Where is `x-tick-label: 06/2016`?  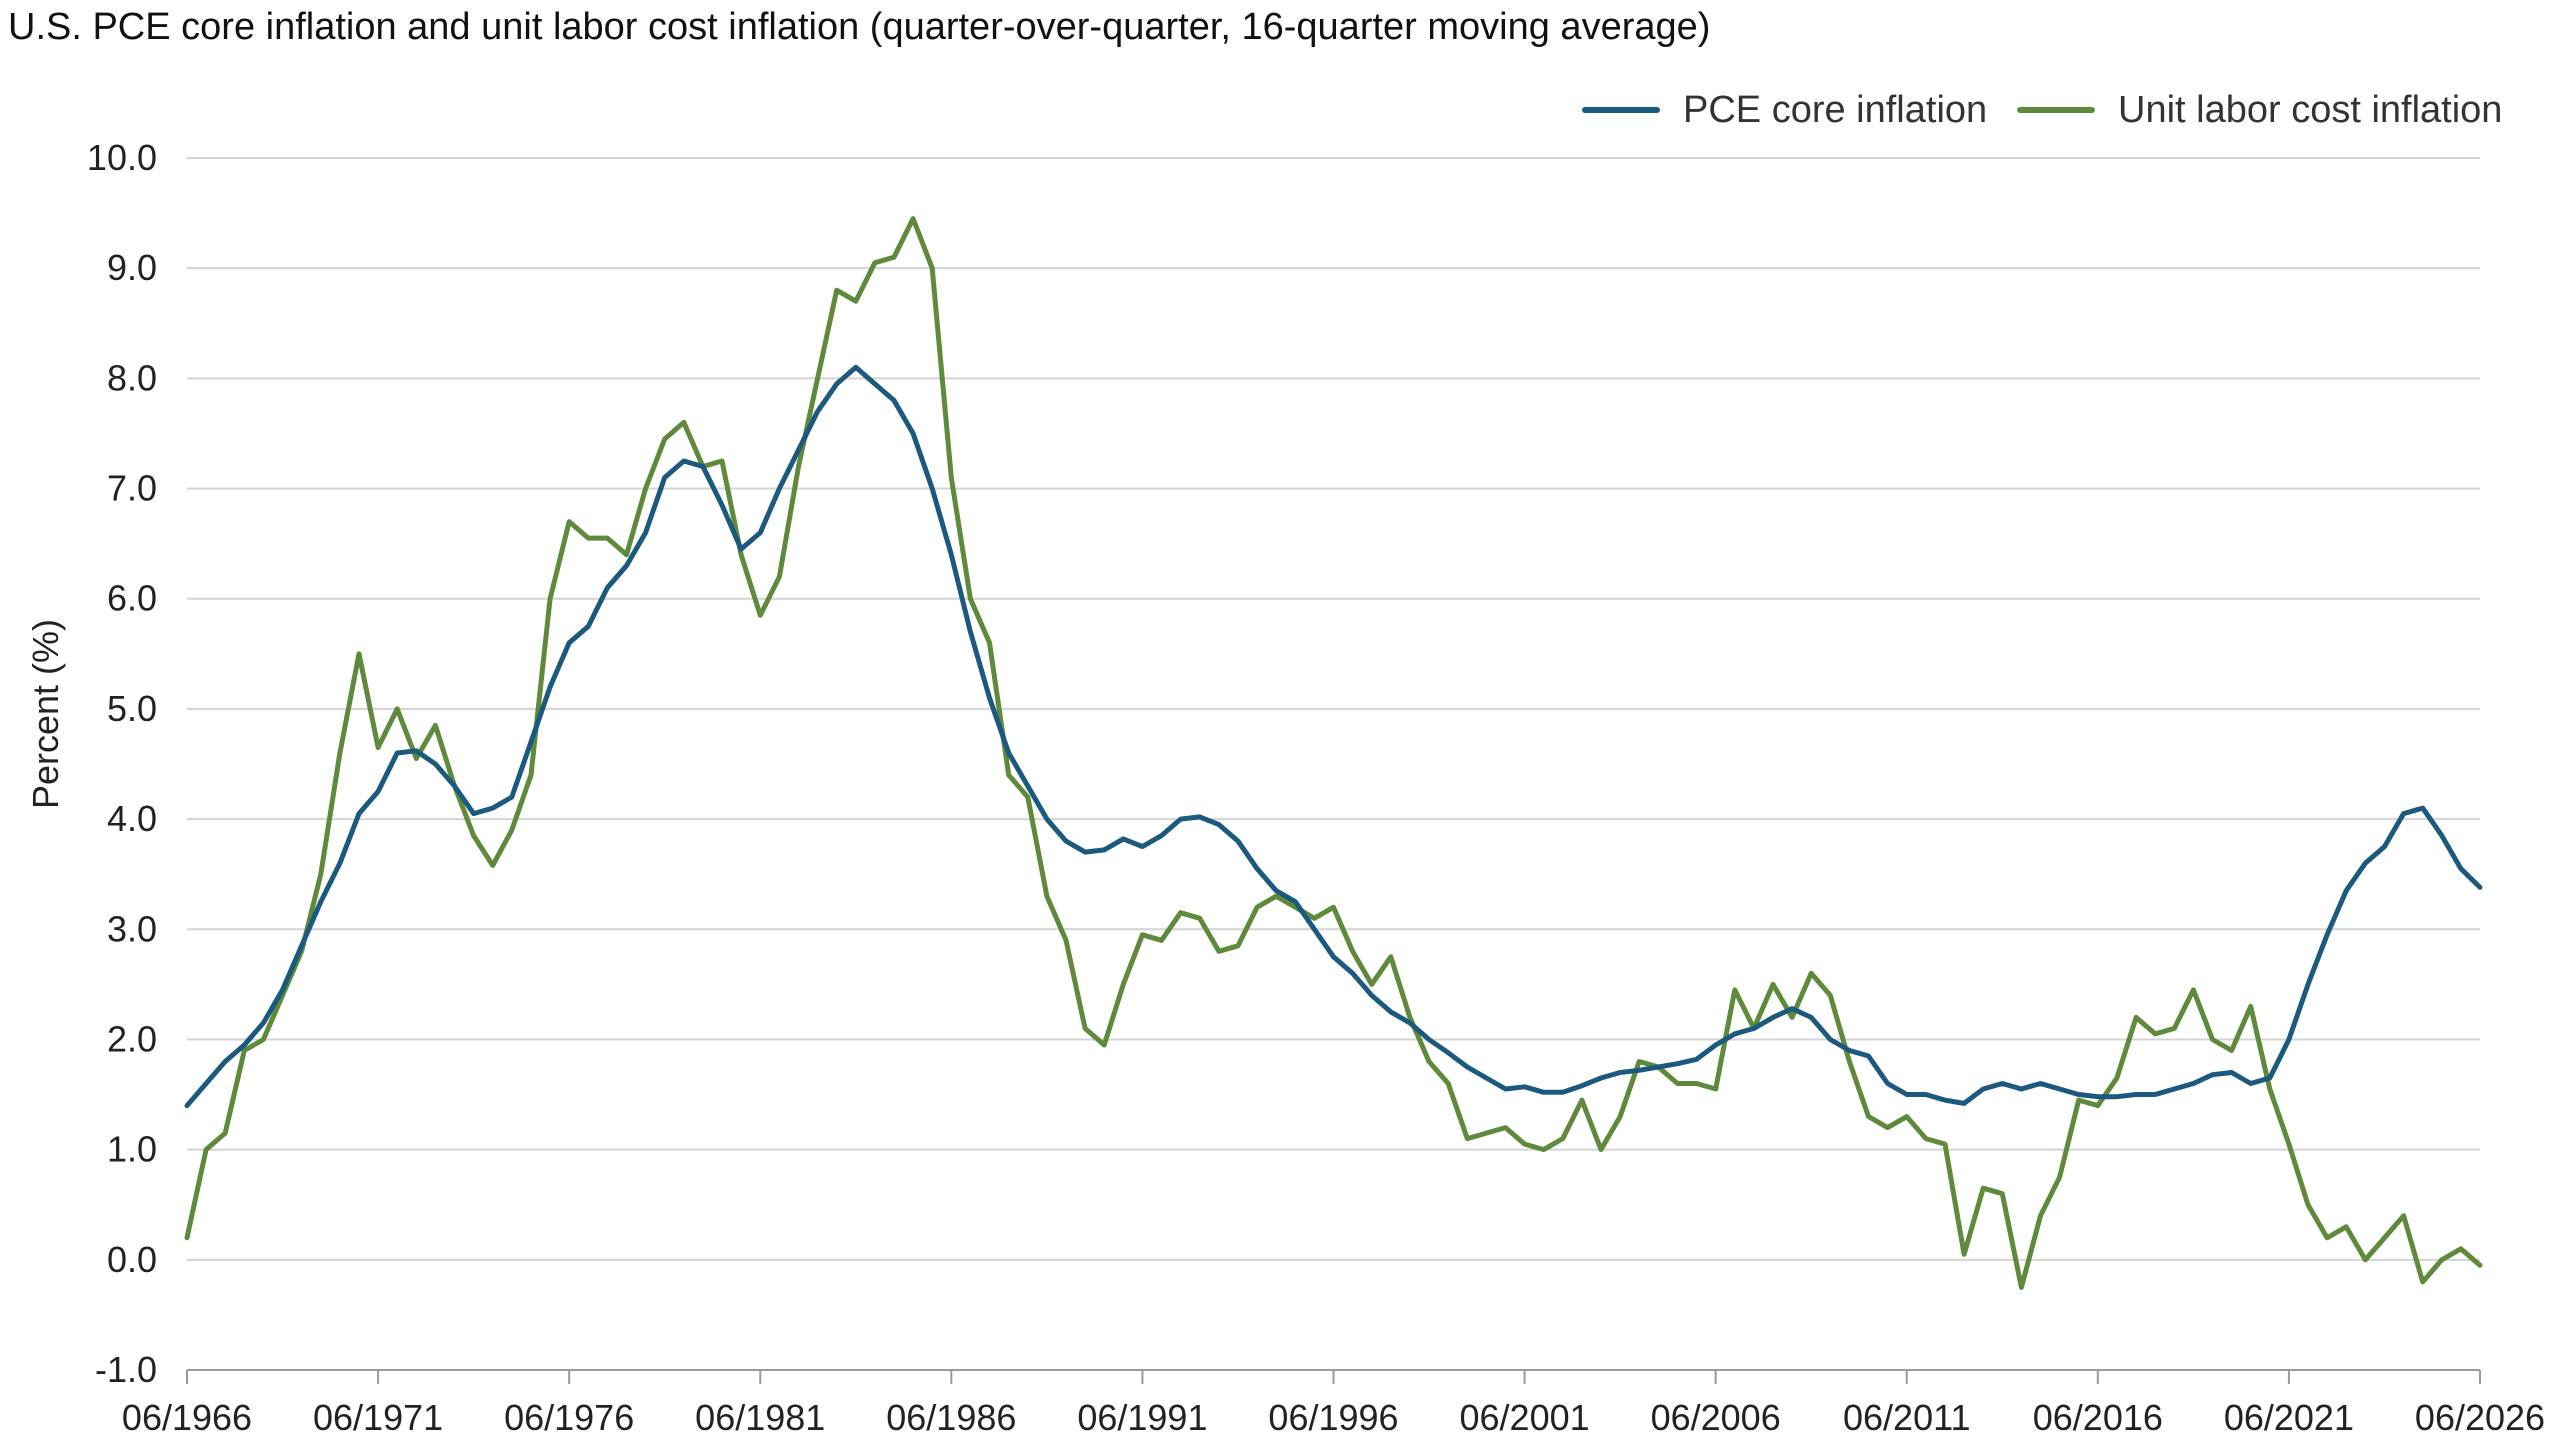
x-tick-label: 06/2016 is located at coordinates (2098, 1417).